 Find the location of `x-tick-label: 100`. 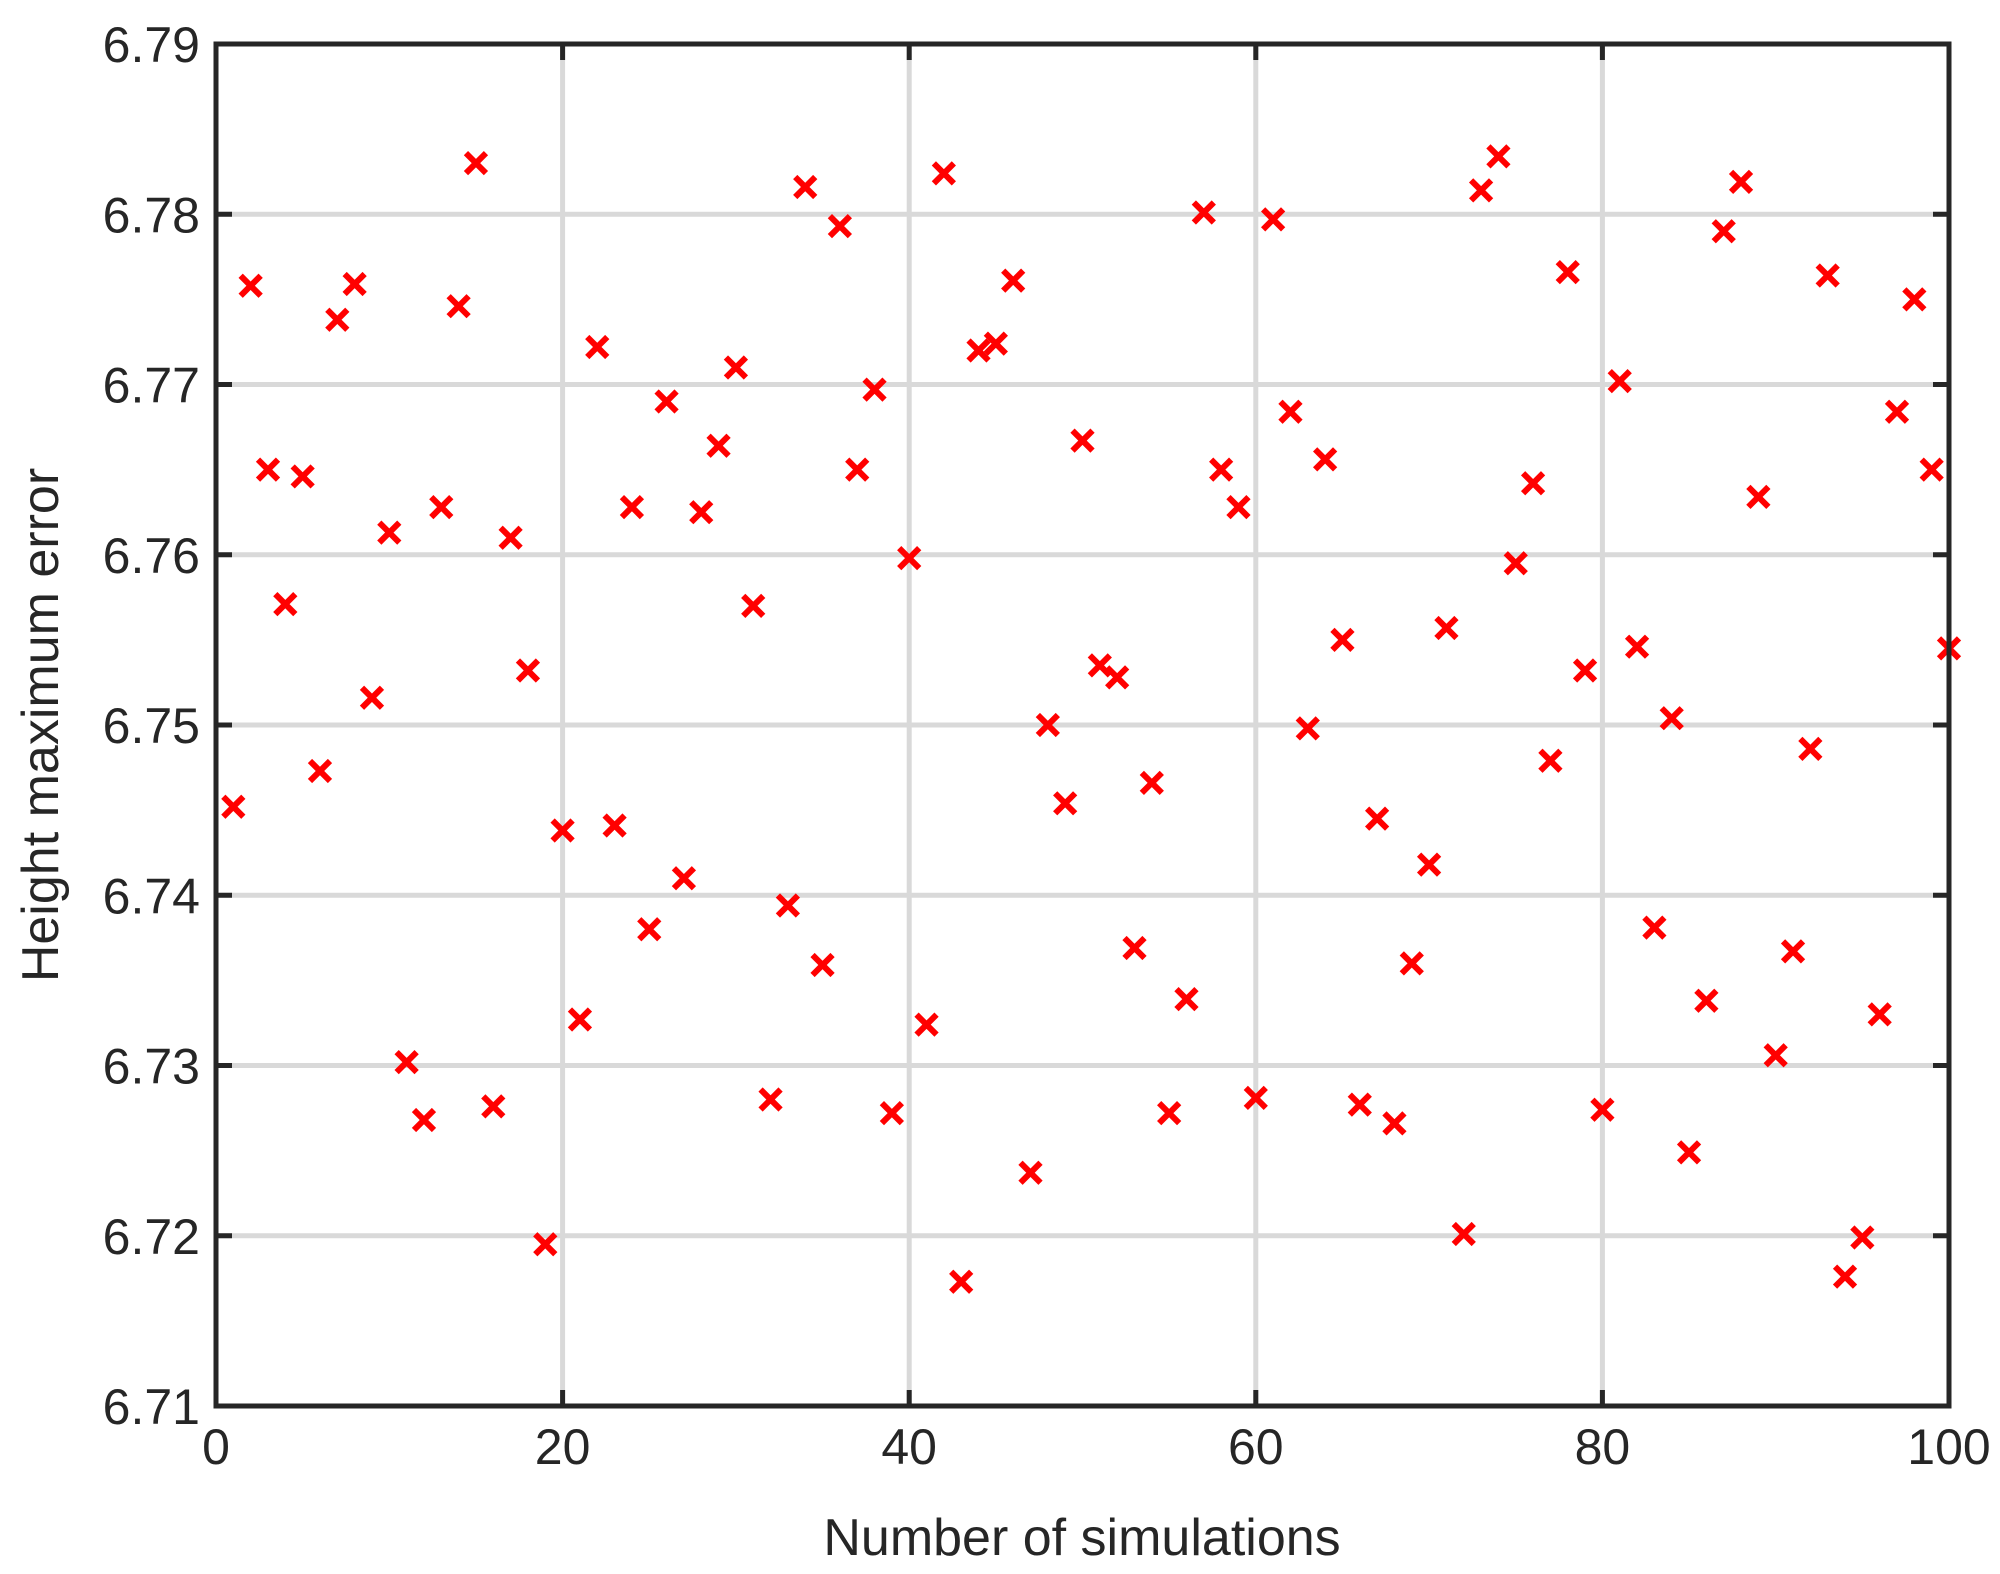

x-tick-label: 100 is located at coordinates (1948, 1447).